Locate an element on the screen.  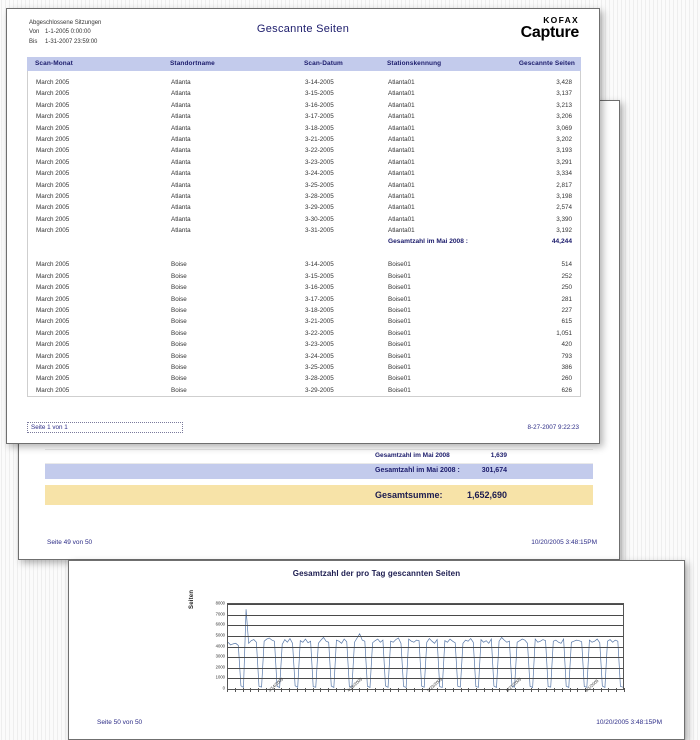
chart-page-footer: Seite 50 von 50 10/20/2005 3:48:15PM is located at coordinates (376, 725).